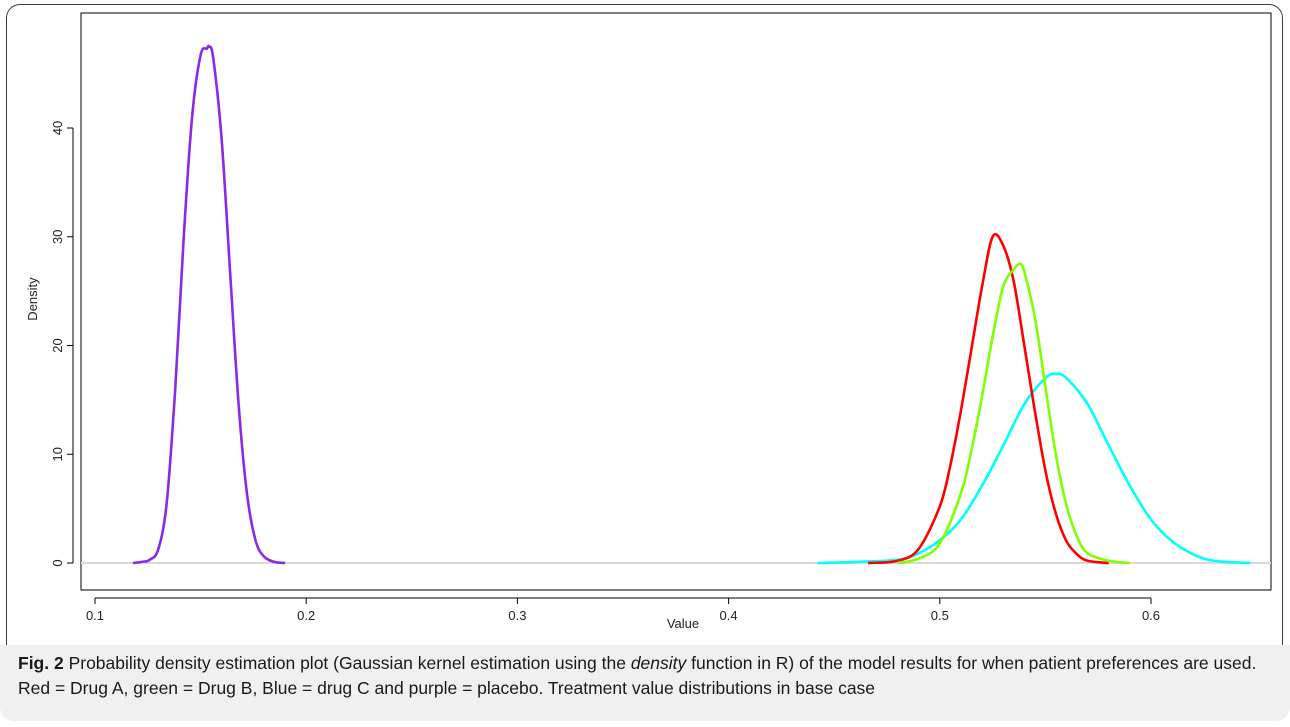  Describe the element at coordinates (57, 128) in the screenshot. I see `y-tick-label: 40` at that location.